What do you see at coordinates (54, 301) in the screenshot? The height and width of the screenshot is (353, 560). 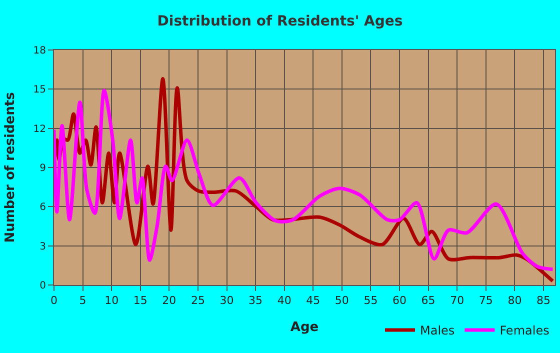 I see `x-tick-label: 0` at bounding box center [54, 301].